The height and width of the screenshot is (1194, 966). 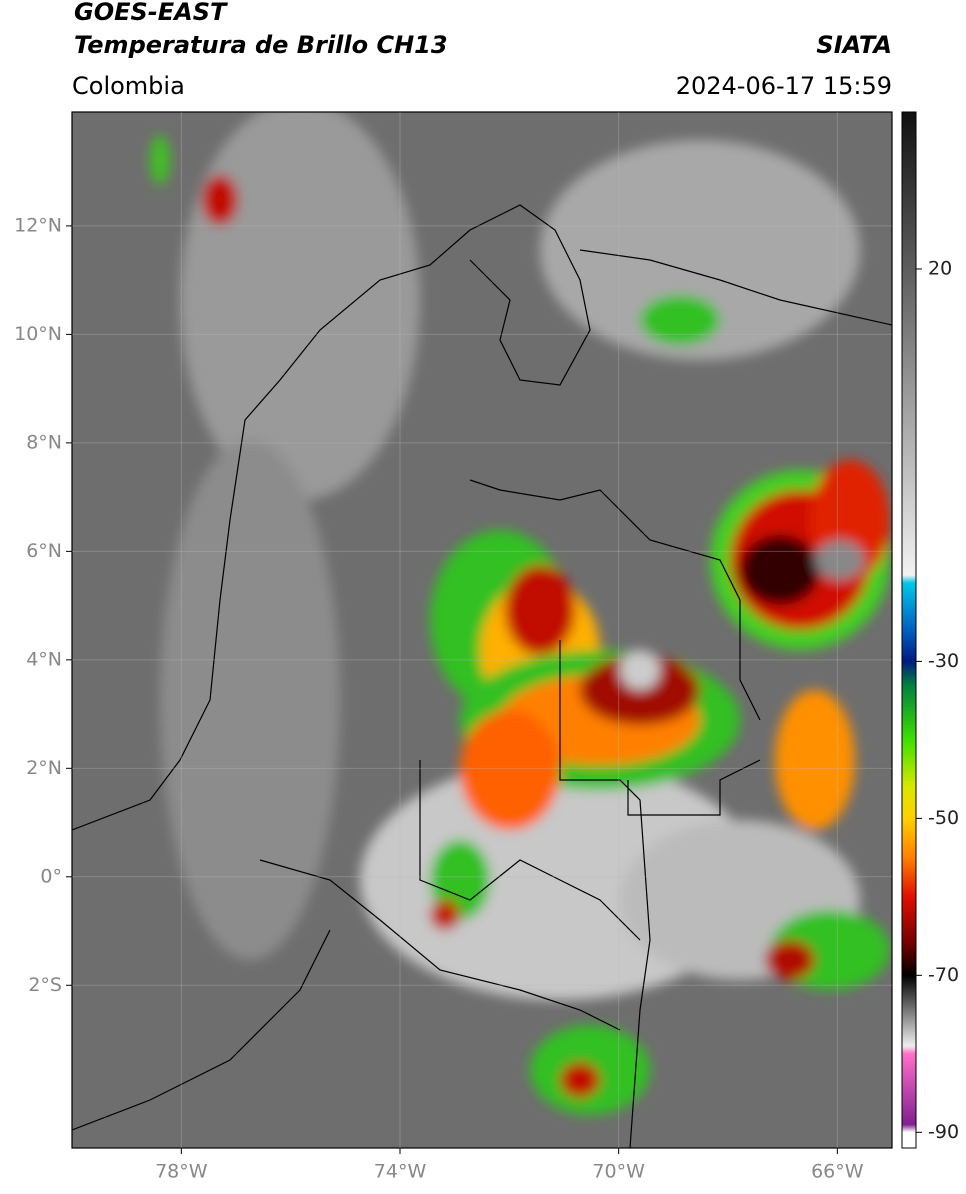 I want to click on region: Colombia, so click(x=128, y=86).